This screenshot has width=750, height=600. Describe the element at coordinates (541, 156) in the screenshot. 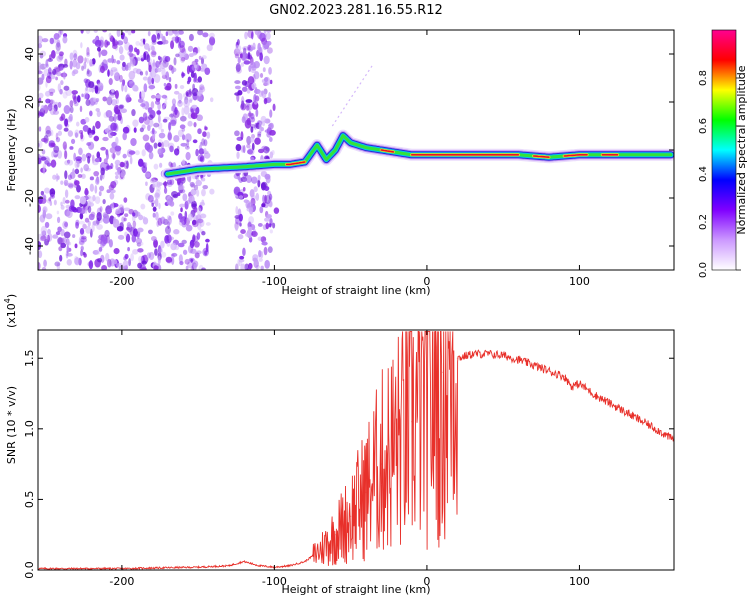

I see `trace-core-hot` at that location.